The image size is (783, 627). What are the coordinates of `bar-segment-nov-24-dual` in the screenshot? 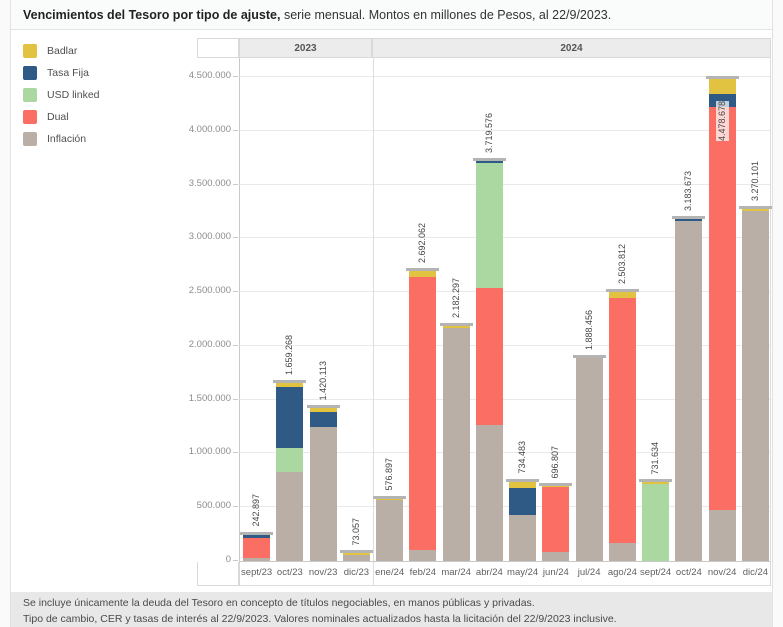 It's located at (722, 308).